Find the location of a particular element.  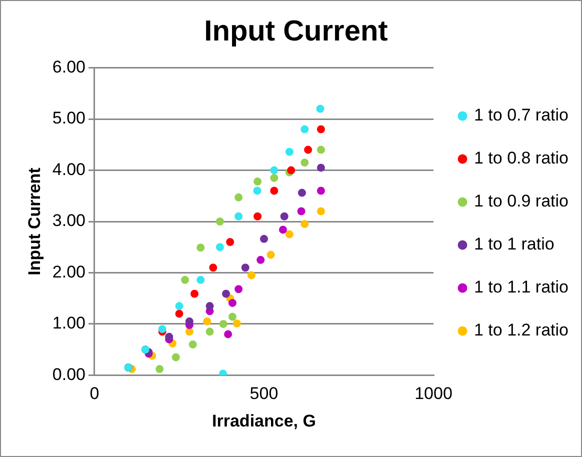

y-tick-label: 1.00 is located at coordinates (69, 323).